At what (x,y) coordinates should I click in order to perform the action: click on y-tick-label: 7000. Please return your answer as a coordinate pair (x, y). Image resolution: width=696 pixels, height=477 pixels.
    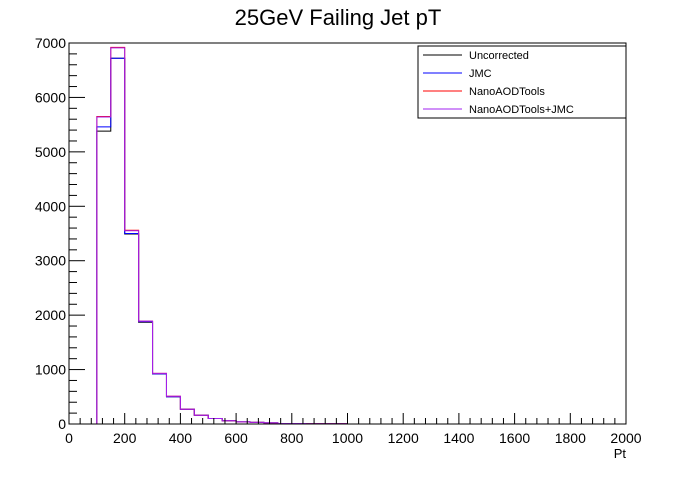
    Looking at the image, I should click on (50, 43).